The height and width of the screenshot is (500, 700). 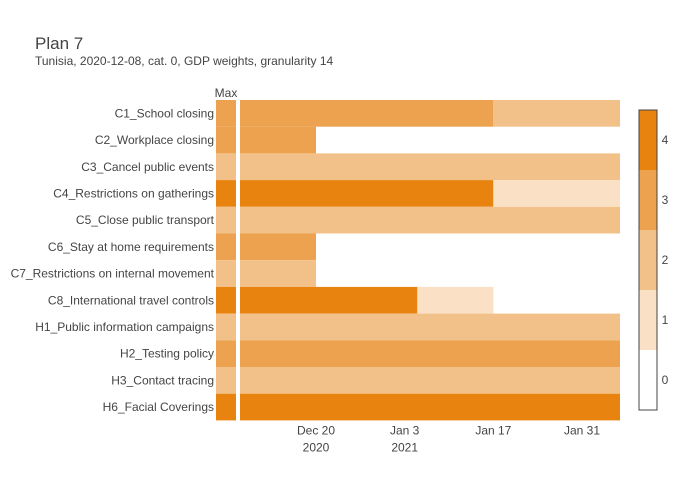 I want to click on x-tick-label-0: Dec 20, so click(x=316, y=430).